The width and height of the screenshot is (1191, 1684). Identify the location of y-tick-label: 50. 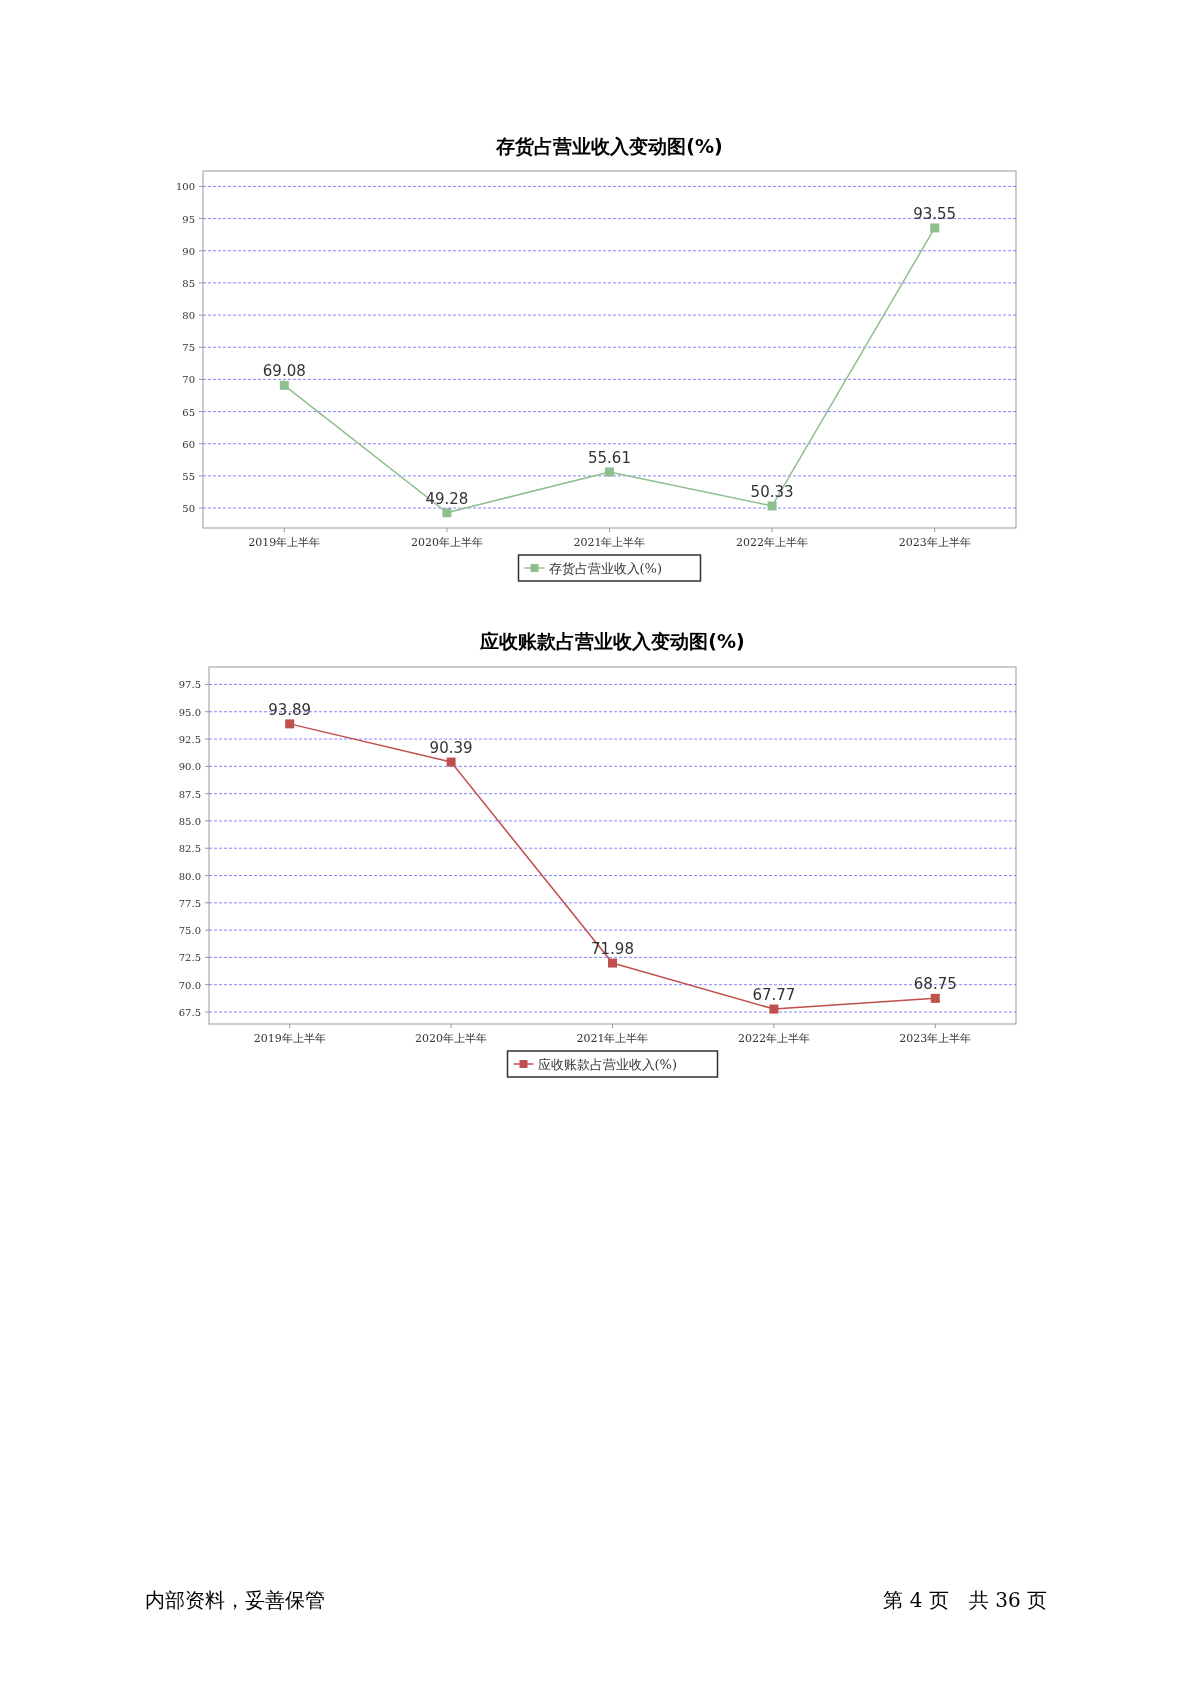
(188, 509).